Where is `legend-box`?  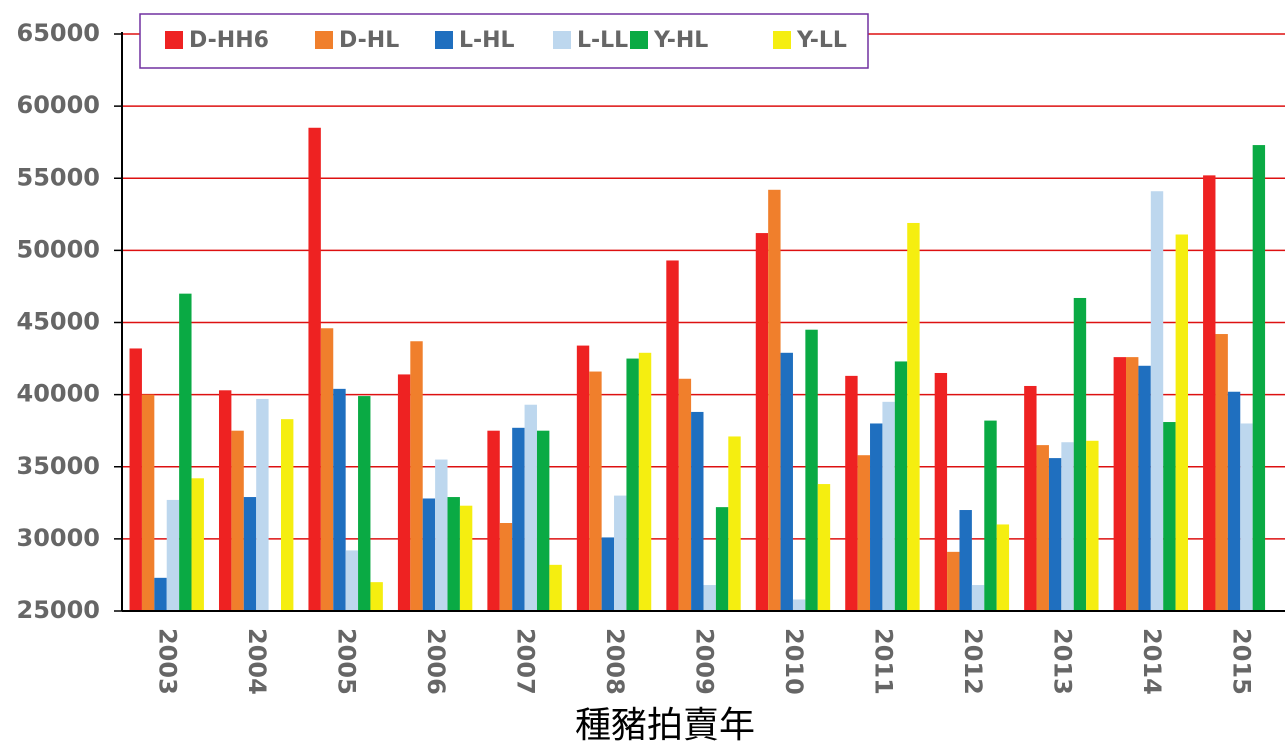
legend-box is located at coordinates (504, 41).